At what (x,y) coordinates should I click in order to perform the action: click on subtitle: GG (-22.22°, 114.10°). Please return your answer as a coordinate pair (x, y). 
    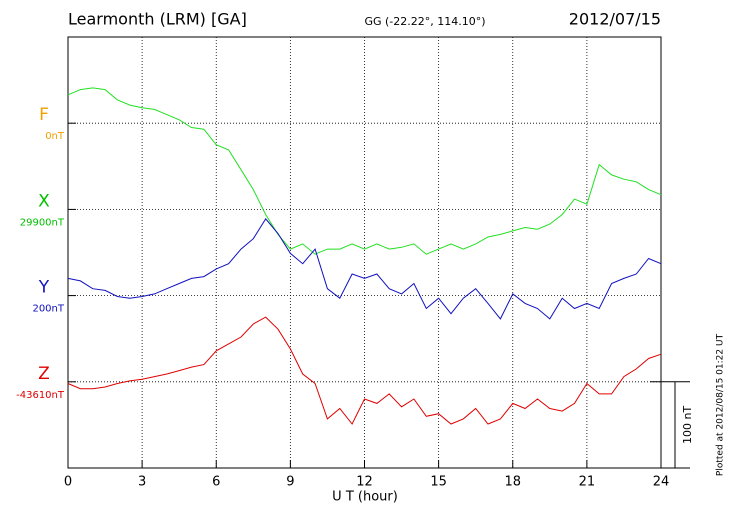
    Looking at the image, I should click on (424, 21).